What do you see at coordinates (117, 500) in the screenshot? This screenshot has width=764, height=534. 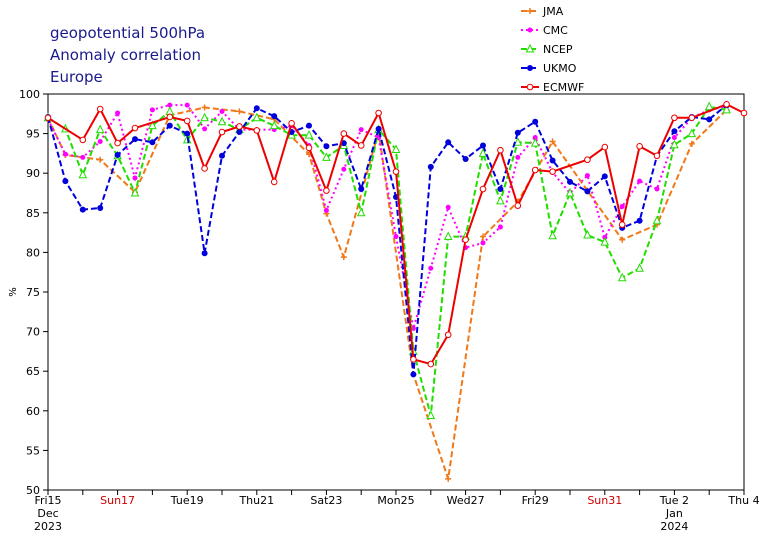 I see `x-tick-label: Sun17` at bounding box center [117, 500].